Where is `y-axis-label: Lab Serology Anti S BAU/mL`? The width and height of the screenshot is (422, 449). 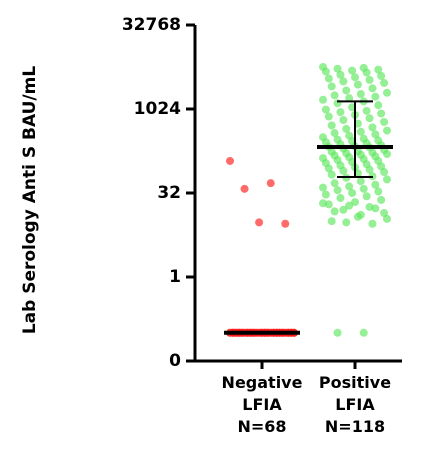
y-axis-label: Lab Serology Anti S BAU/mL is located at coordinates (30, 200).